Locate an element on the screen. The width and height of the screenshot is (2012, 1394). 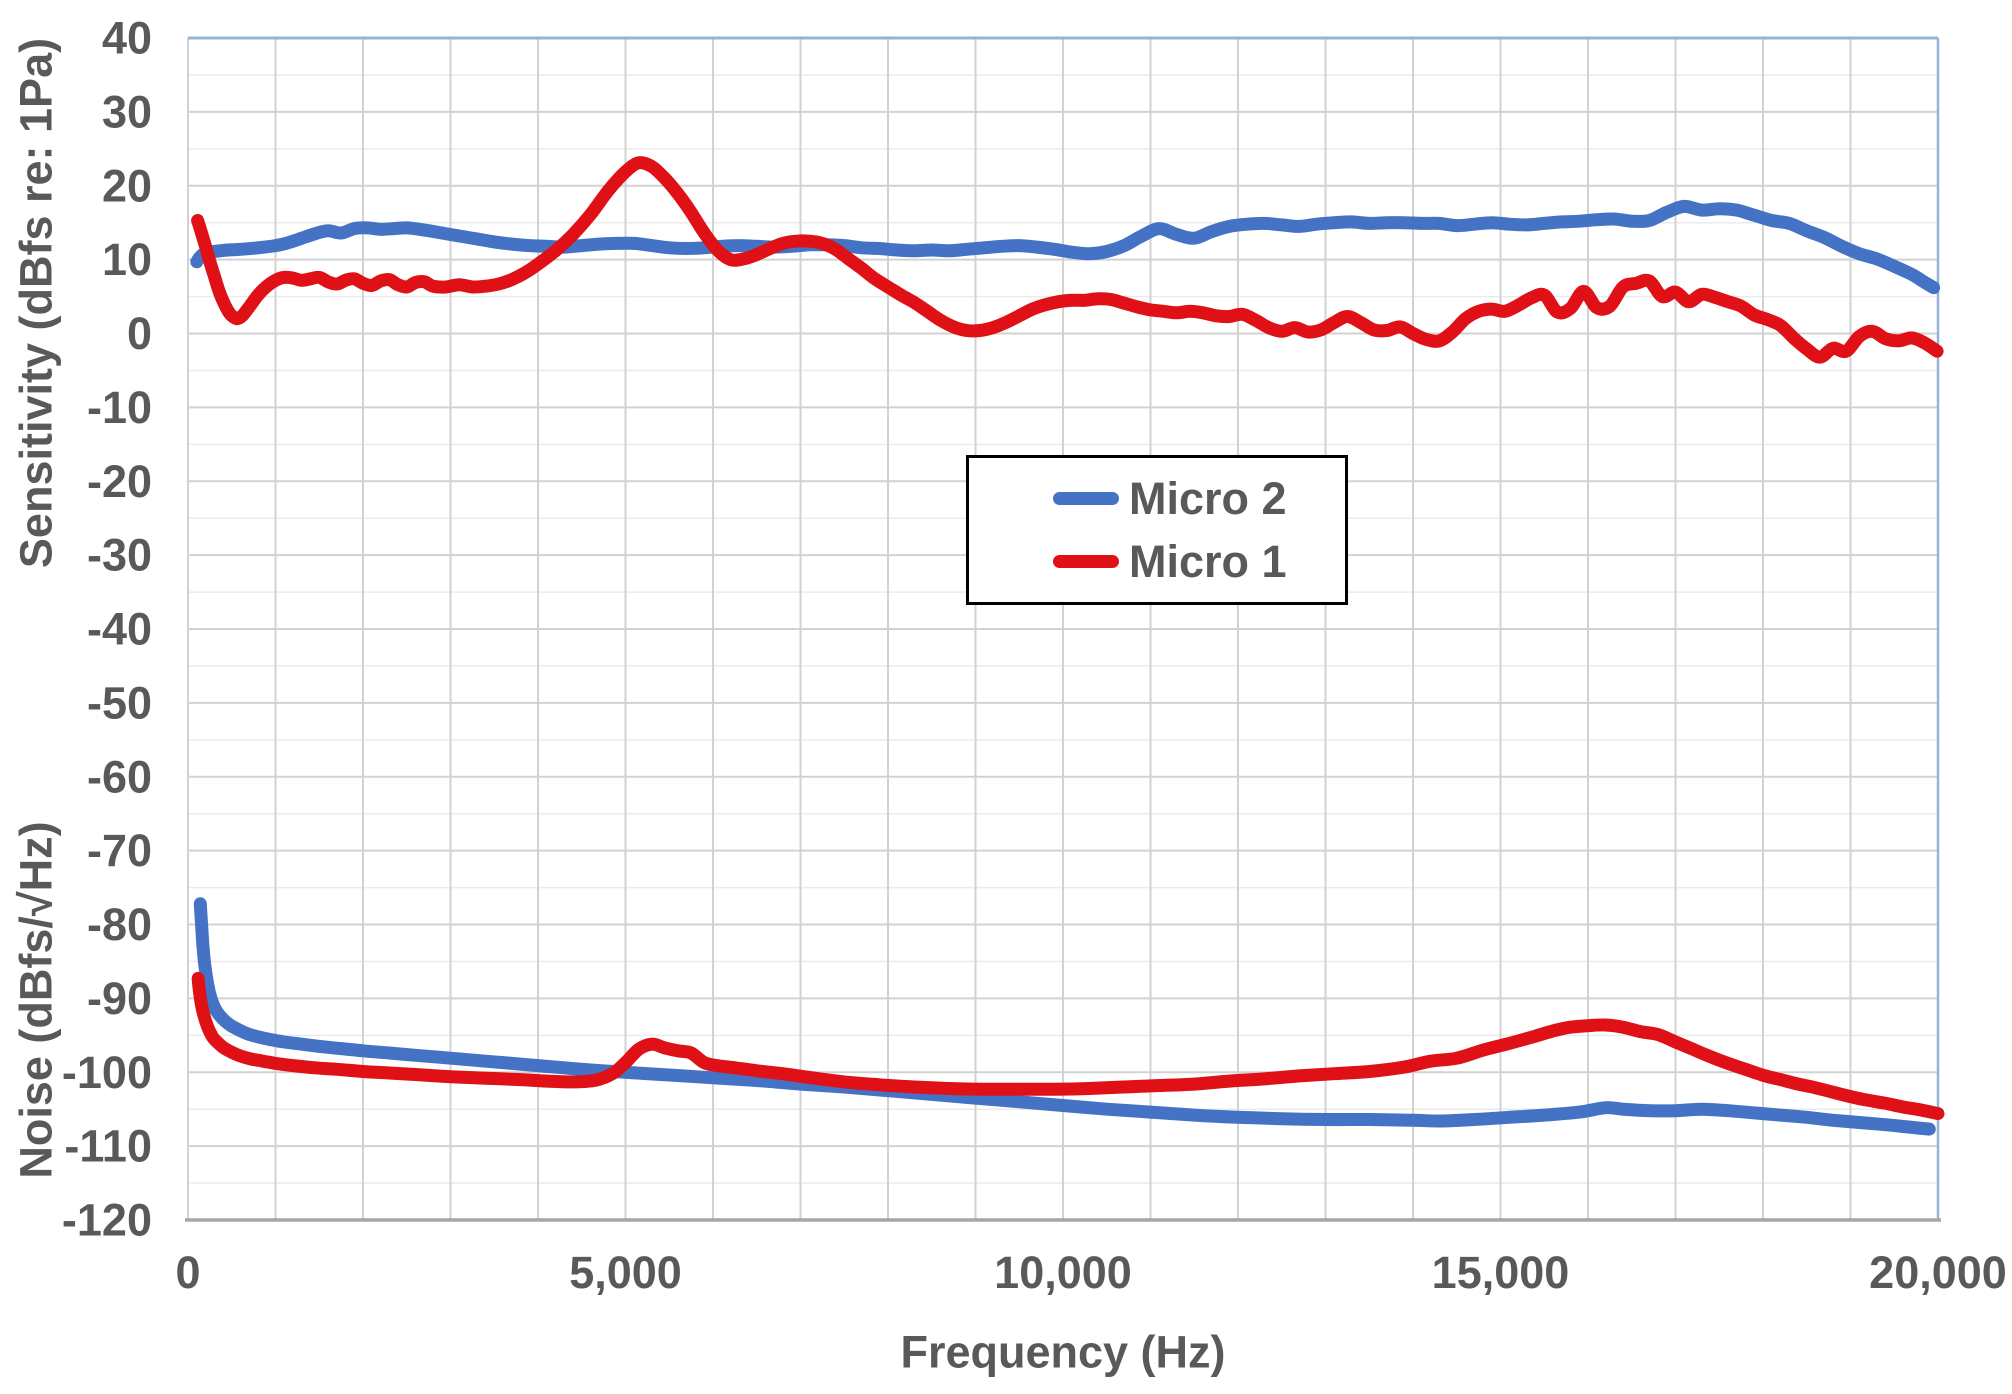
y-tick-label: -70 is located at coordinates (119, 850).